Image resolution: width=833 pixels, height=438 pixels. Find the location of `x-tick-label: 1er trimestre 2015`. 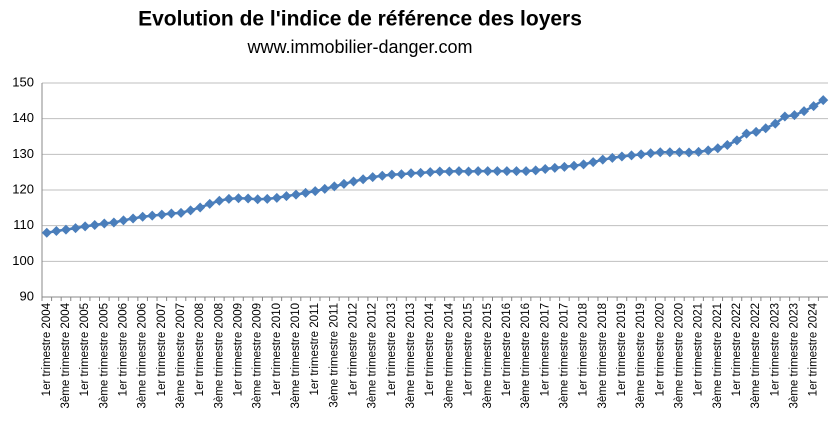

x-tick-label: 1er trimestre 2015 is located at coordinates (469, 349).